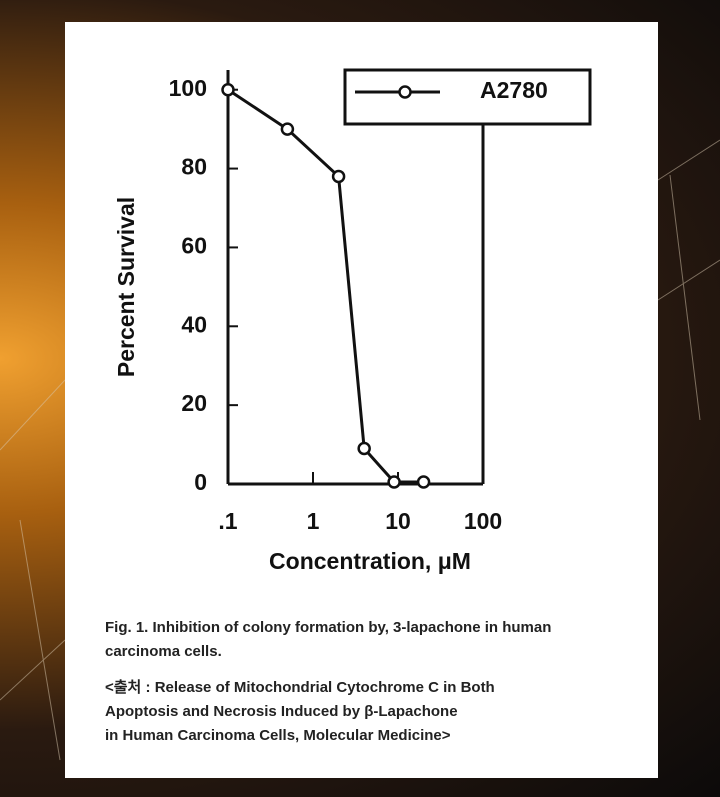 Image resolution: width=720 pixels, height=797 pixels. I want to click on y-tick-label: 60, so click(194, 246).